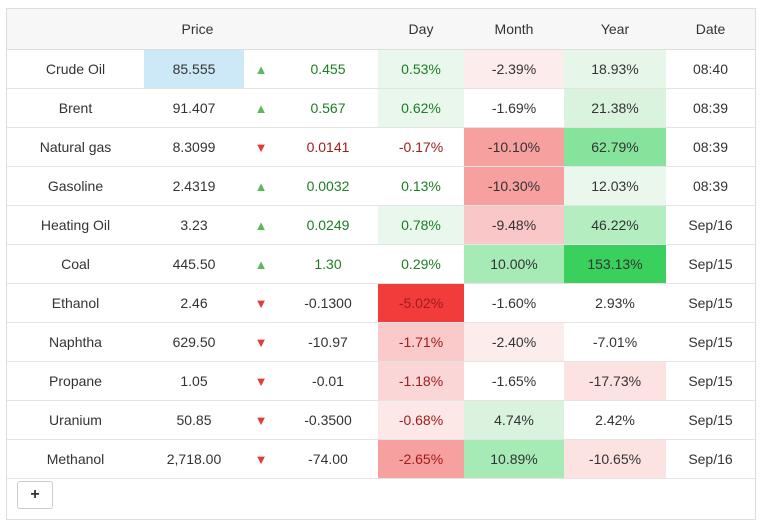  Describe the element at coordinates (514, 186) in the screenshot. I see `month-change-value: -10.30%` at that location.